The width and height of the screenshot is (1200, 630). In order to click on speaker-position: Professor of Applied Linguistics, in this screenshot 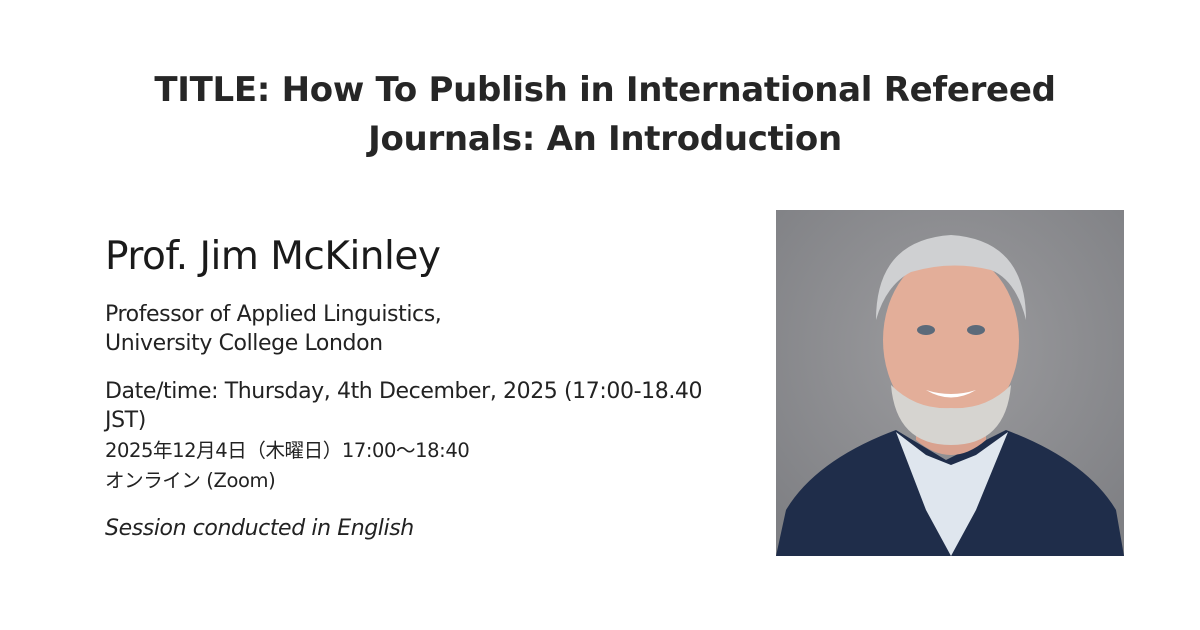, I will do `click(273, 314)`.